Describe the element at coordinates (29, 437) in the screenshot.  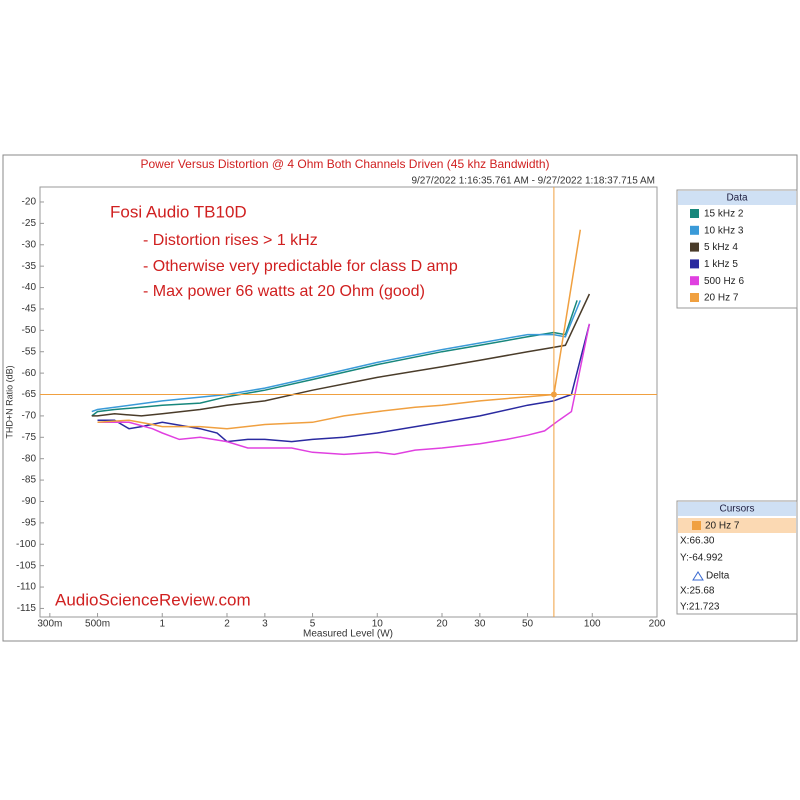
I see `y-tick-label: -75` at that location.